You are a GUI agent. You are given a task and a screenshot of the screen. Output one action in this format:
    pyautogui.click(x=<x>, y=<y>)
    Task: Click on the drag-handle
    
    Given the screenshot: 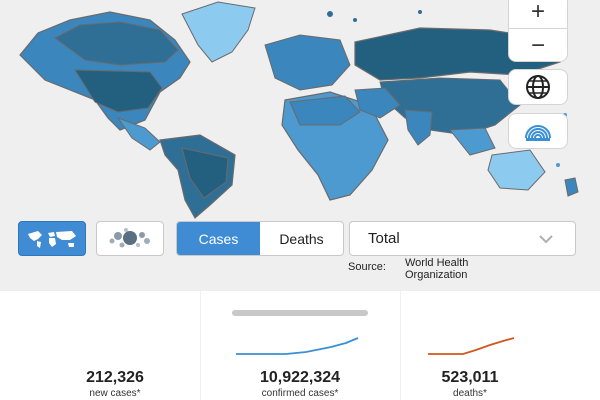 What is the action you would take?
    pyautogui.click(x=300, y=313)
    